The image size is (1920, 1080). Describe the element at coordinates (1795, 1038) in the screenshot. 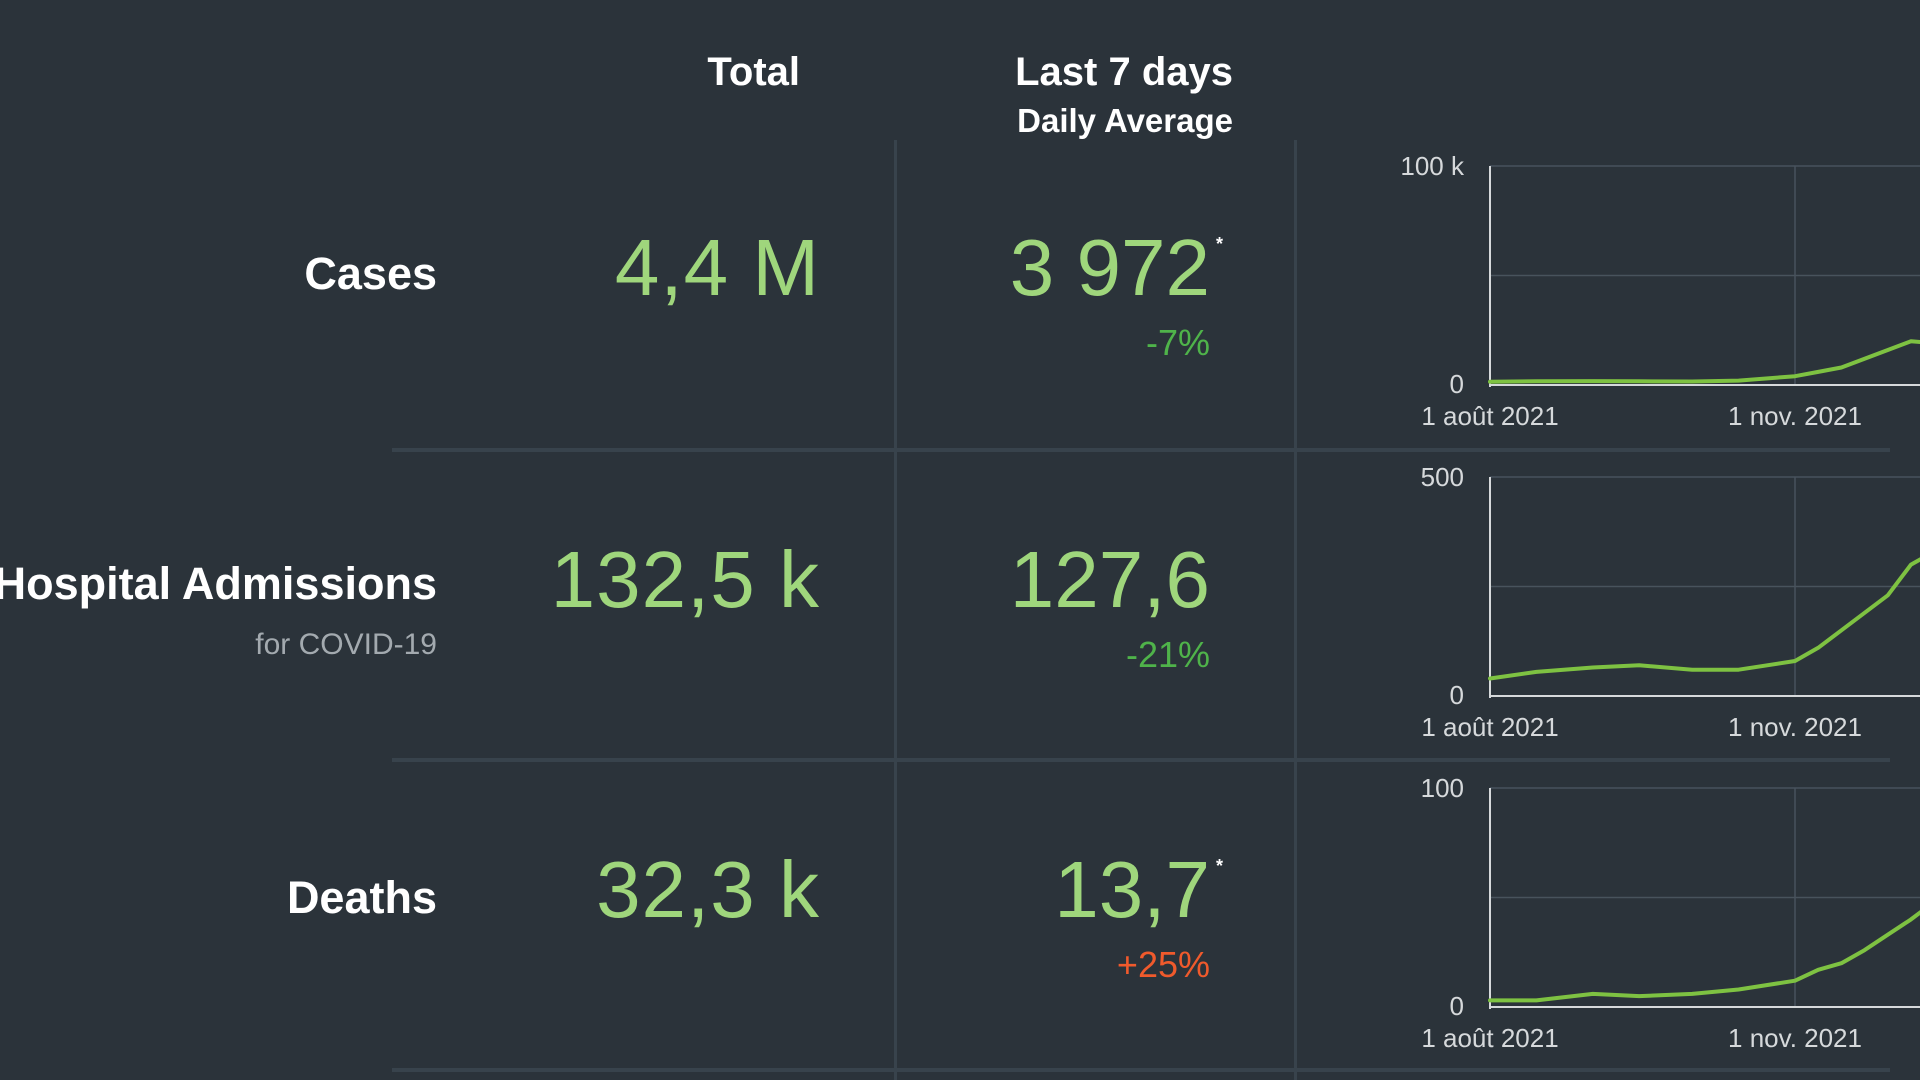

I see `deaths-x-tick-nov: 1 nov. 2021` at that location.